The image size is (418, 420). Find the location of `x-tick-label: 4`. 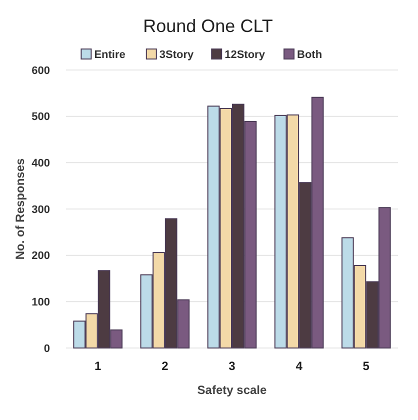

x-tick-label: 4 is located at coordinates (299, 366).